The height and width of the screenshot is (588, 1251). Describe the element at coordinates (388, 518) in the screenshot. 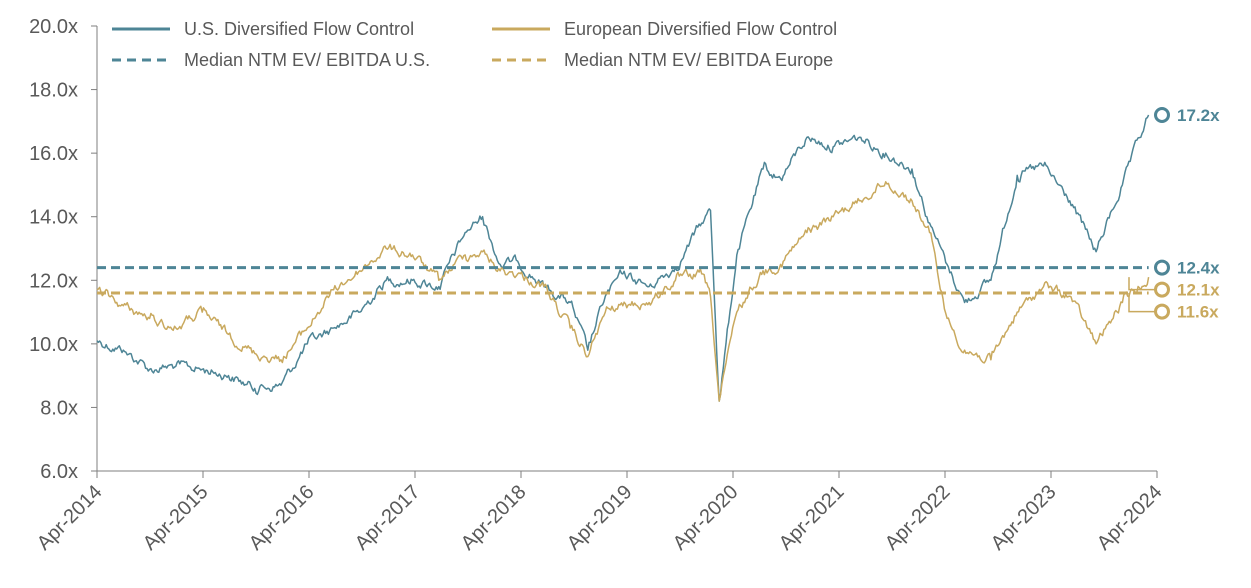

I see `x-tick-label: Apr-2017` at that location.